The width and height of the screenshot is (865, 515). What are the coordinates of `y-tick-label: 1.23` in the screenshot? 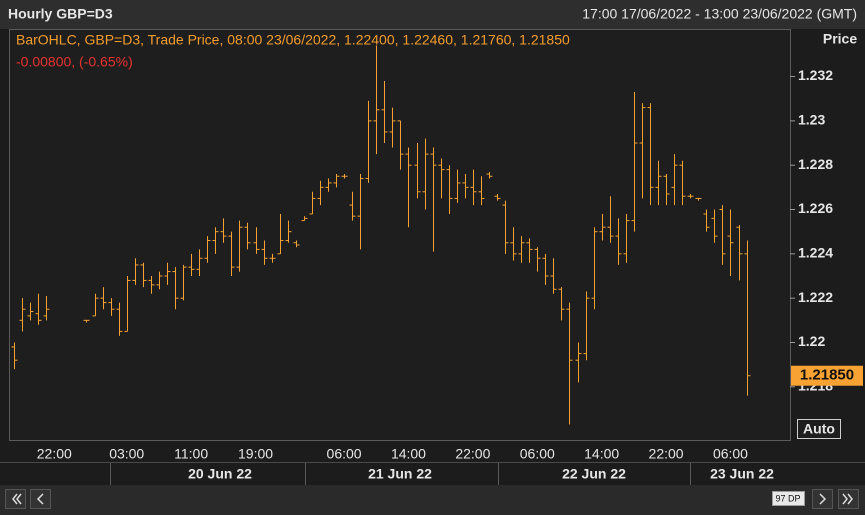 It's located at (811, 120).